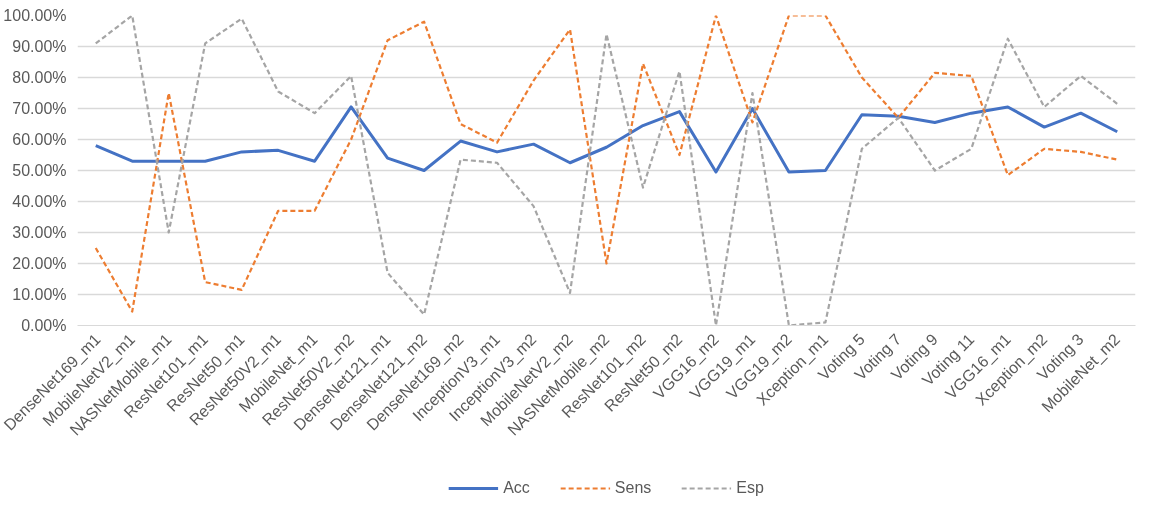  What do you see at coordinates (39, 46) in the screenshot?
I see `y-tick-label: 90.00%` at bounding box center [39, 46].